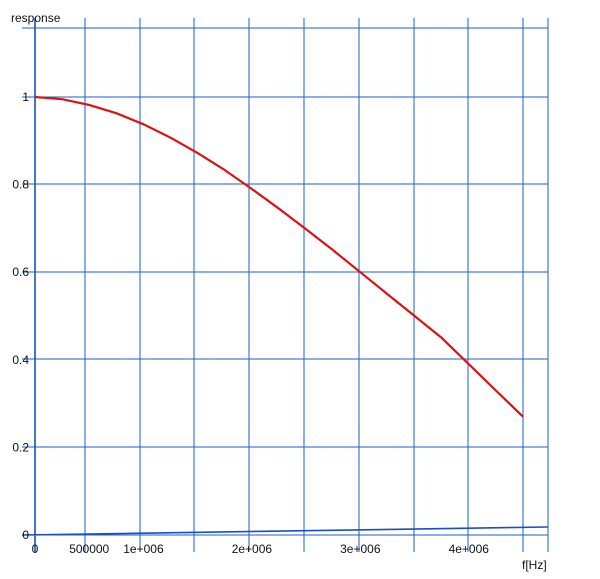 This screenshot has width=600, height=579. Describe the element at coordinates (285, 531) in the screenshot. I see `x-axis-line` at that location.